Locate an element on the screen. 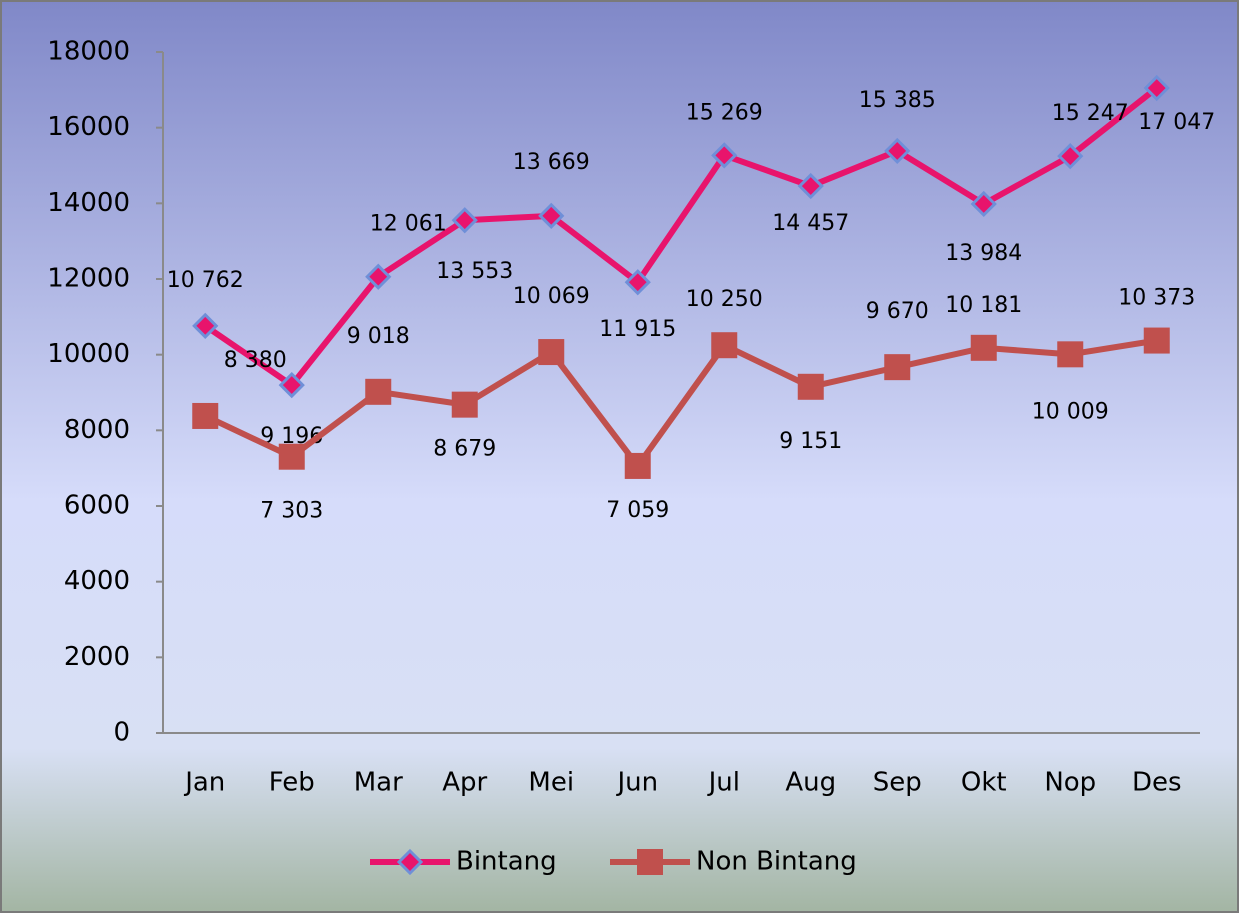 The height and width of the screenshot is (917, 1239). data-label: 13 669 is located at coordinates (551, 162).